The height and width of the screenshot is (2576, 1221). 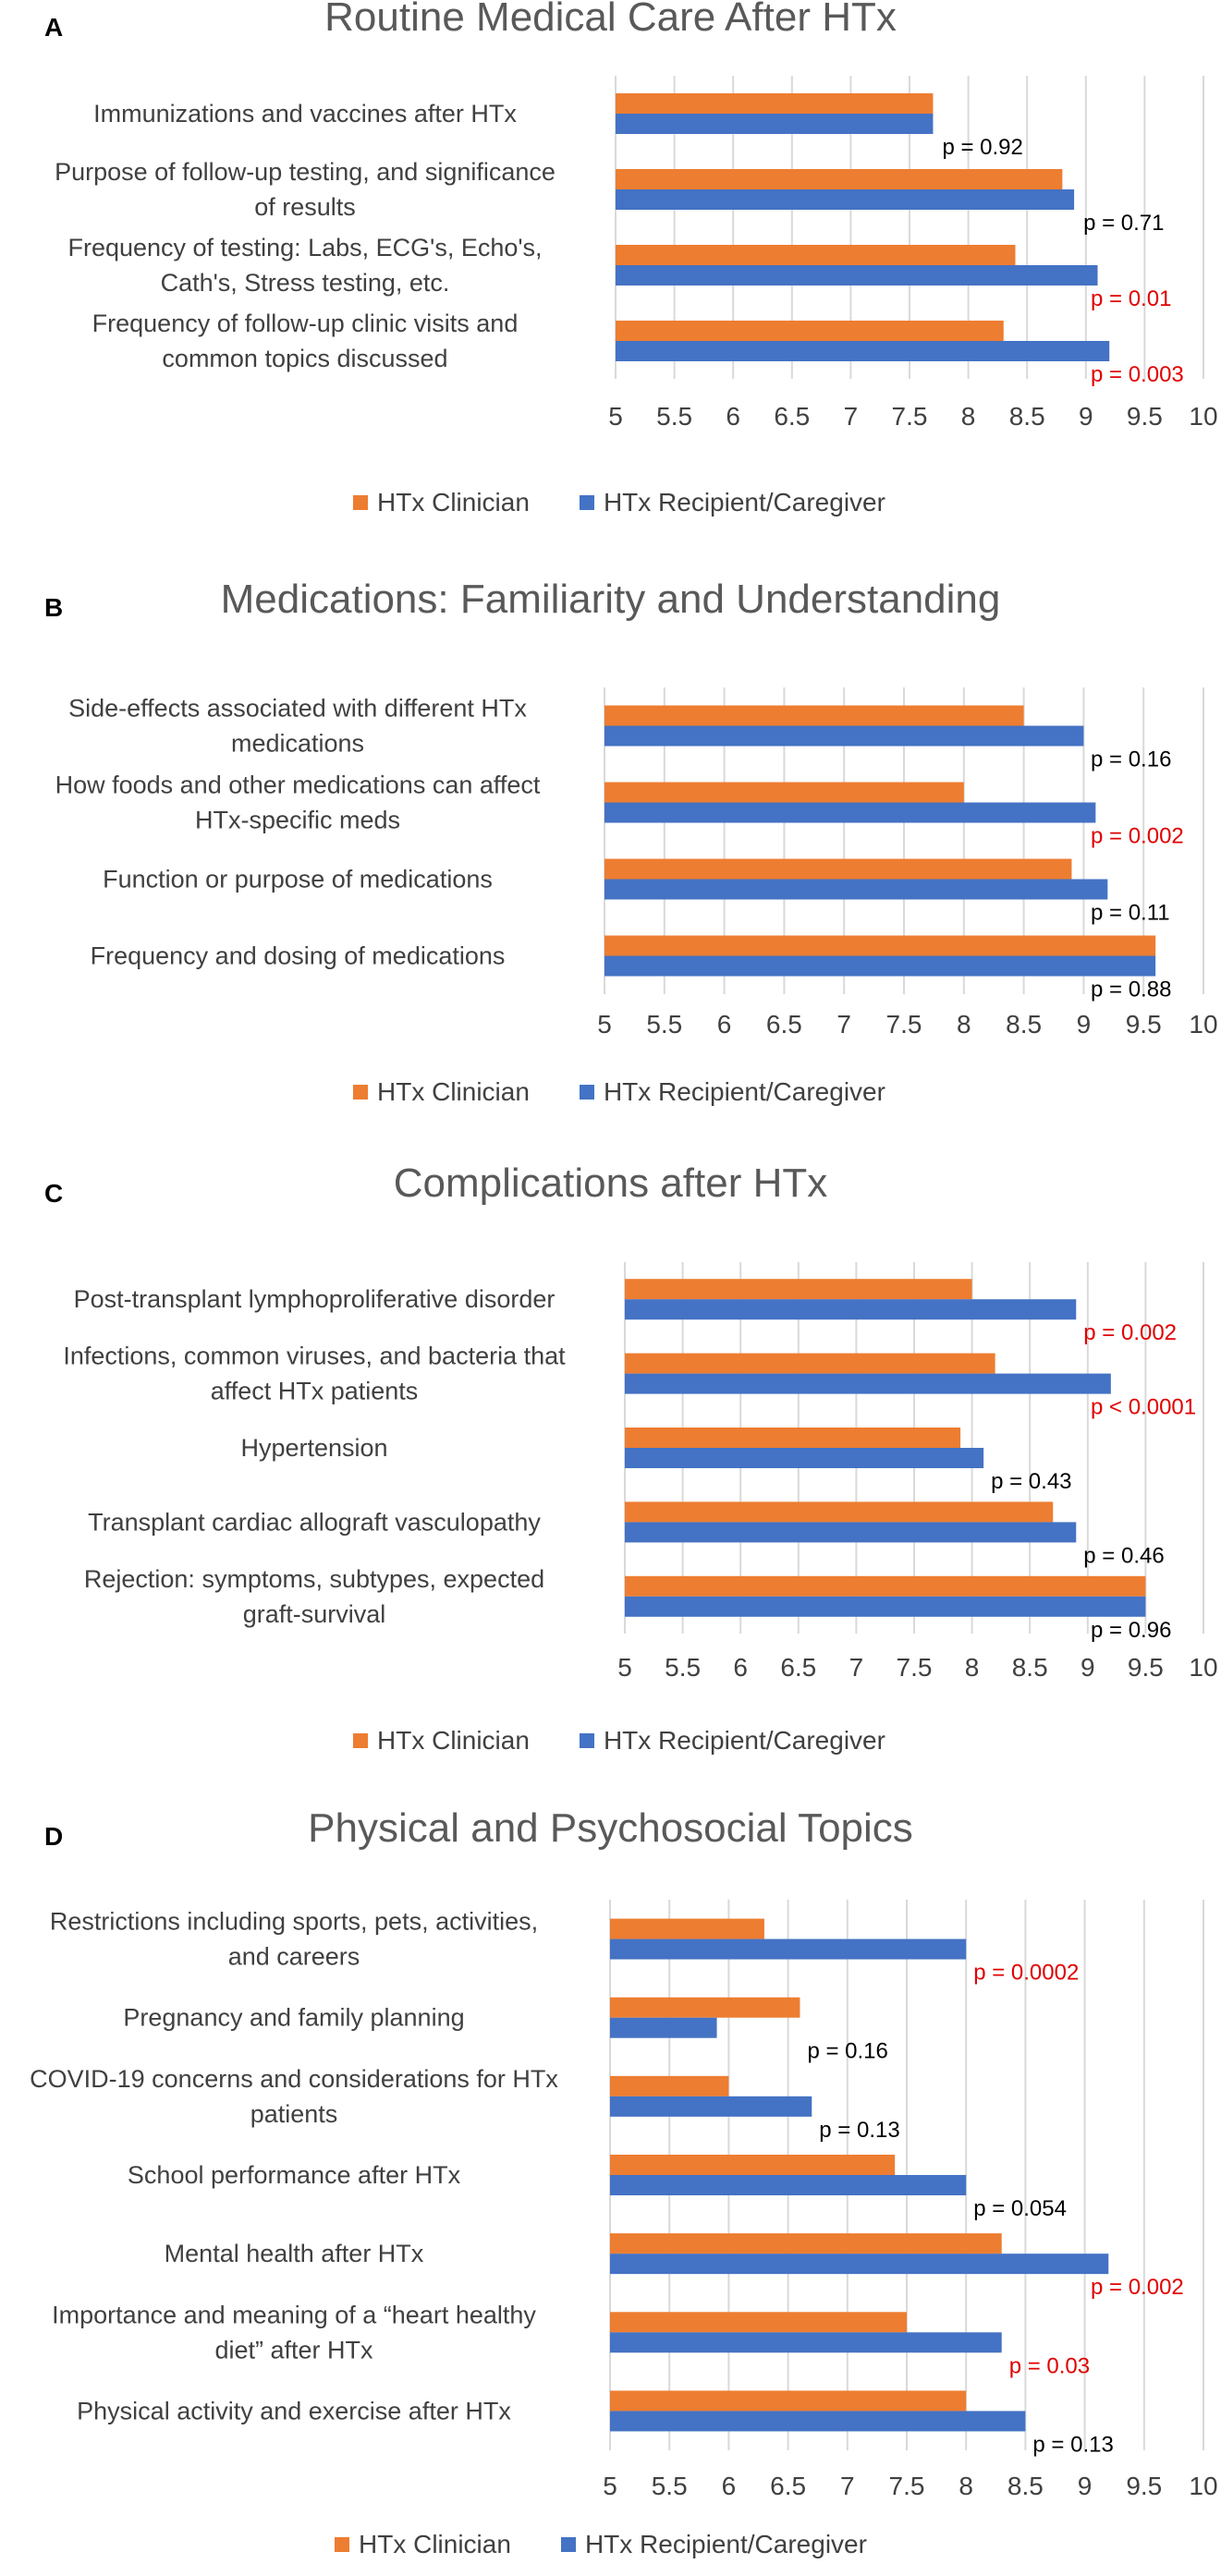 What do you see at coordinates (293, 2018) in the screenshot?
I see `category-label: Pregnancy and family planning` at bounding box center [293, 2018].